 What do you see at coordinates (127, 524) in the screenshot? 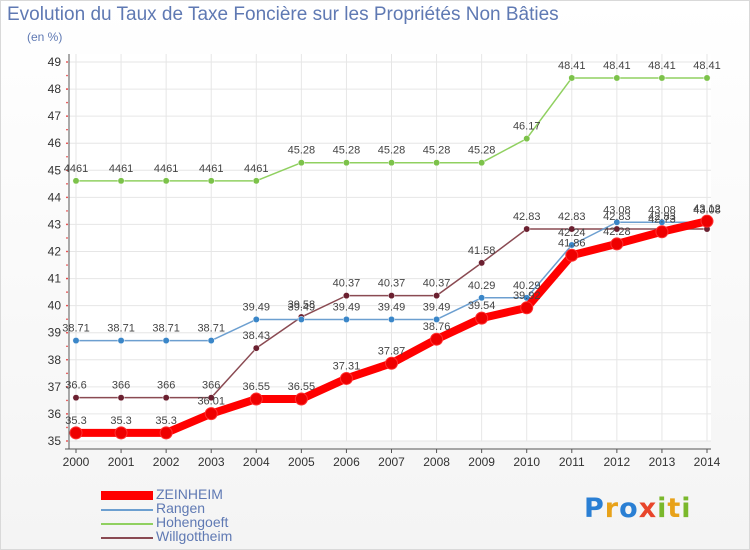
I see `legend-swatch-hohengoeft` at bounding box center [127, 524].